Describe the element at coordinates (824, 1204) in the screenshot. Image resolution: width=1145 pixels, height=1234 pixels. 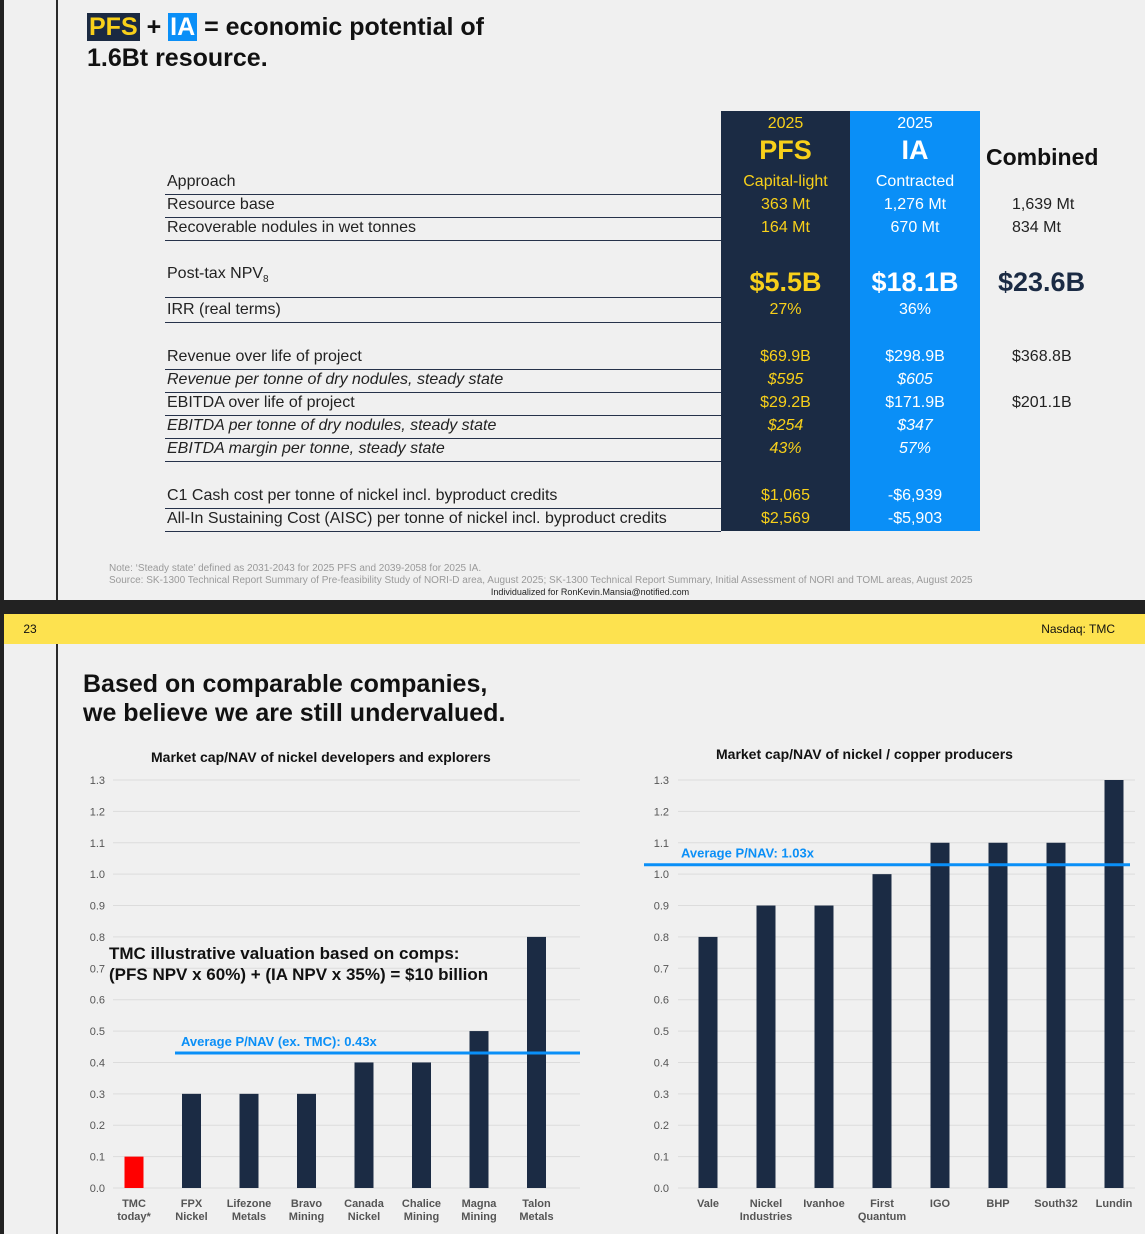
I see `x-tick-label: Ivanhoe` at that location.